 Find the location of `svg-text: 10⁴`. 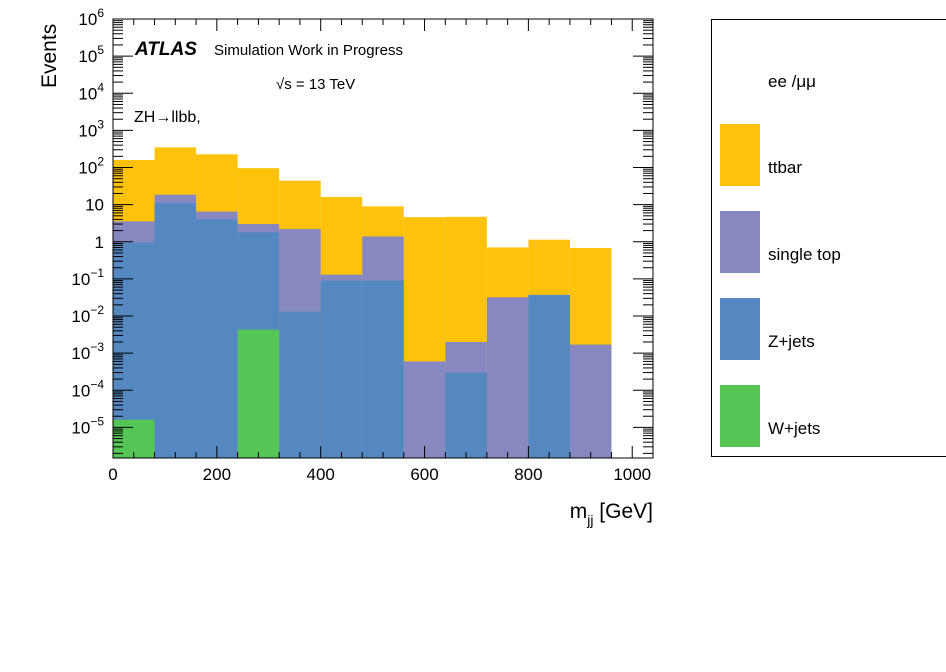

svg-text: 10⁴ is located at coordinates (91, 91).